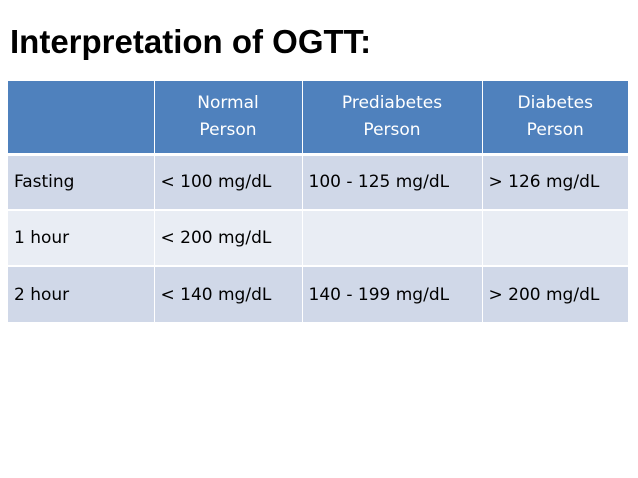 Image resolution: width=638 pixels, height=478 pixels. I want to click on row-label: Fasting, so click(81, 181).